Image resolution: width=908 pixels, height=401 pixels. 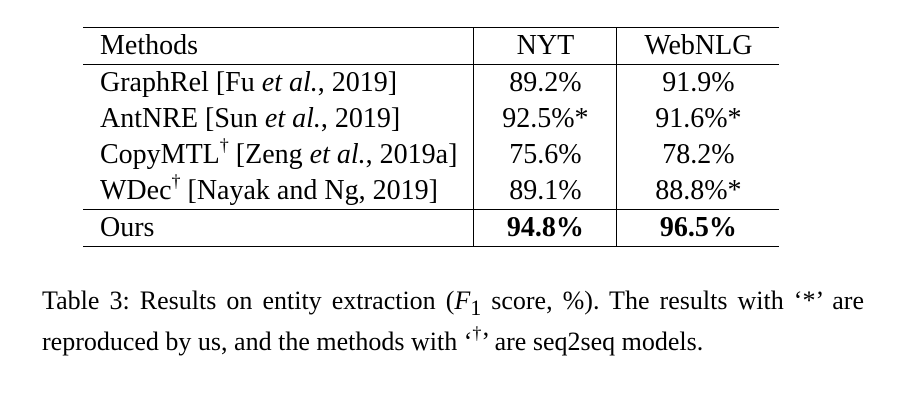 I want to click on caption-text: Results on entity extraction (, so click(x=292, y=300).